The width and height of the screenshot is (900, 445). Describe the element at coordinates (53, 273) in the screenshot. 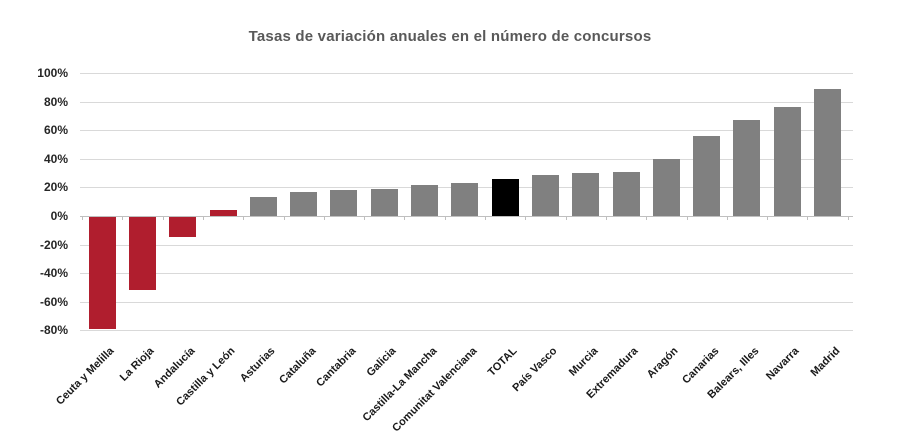

I see `y-axis-tick-label: -40%` at that location.